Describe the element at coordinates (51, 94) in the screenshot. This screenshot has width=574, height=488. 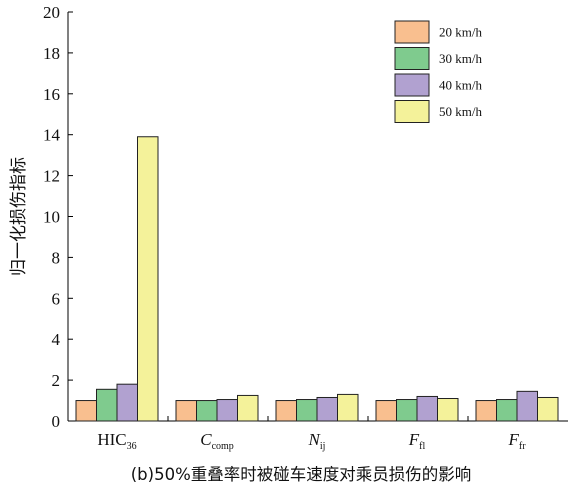
I see `y-tick-label: 16` at that location.